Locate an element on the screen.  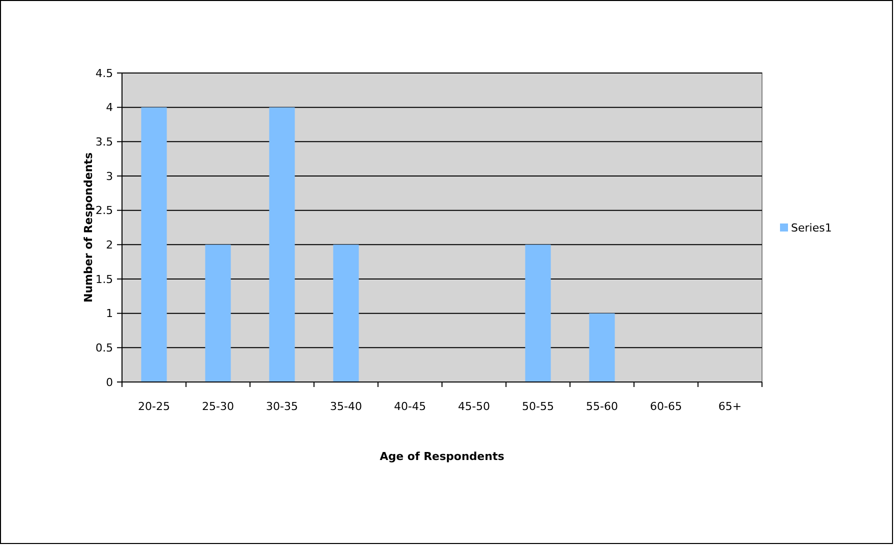
y-tick-label: 2.5 is located at coordinates (104, 211).